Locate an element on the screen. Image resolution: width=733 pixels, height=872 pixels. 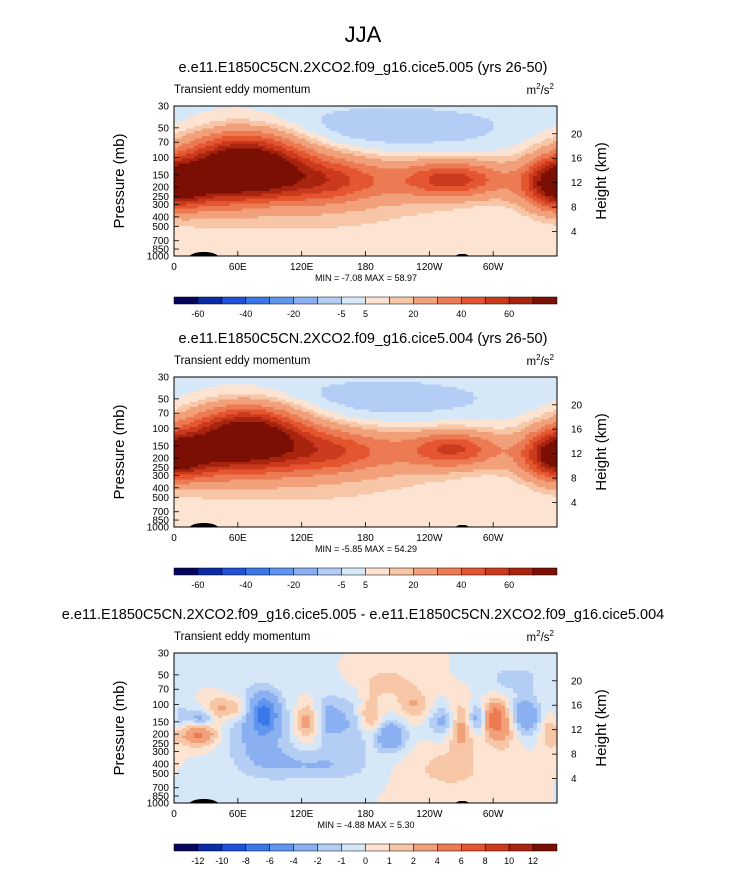
colorbar-label: -60 is located at coordinates (197, 585).